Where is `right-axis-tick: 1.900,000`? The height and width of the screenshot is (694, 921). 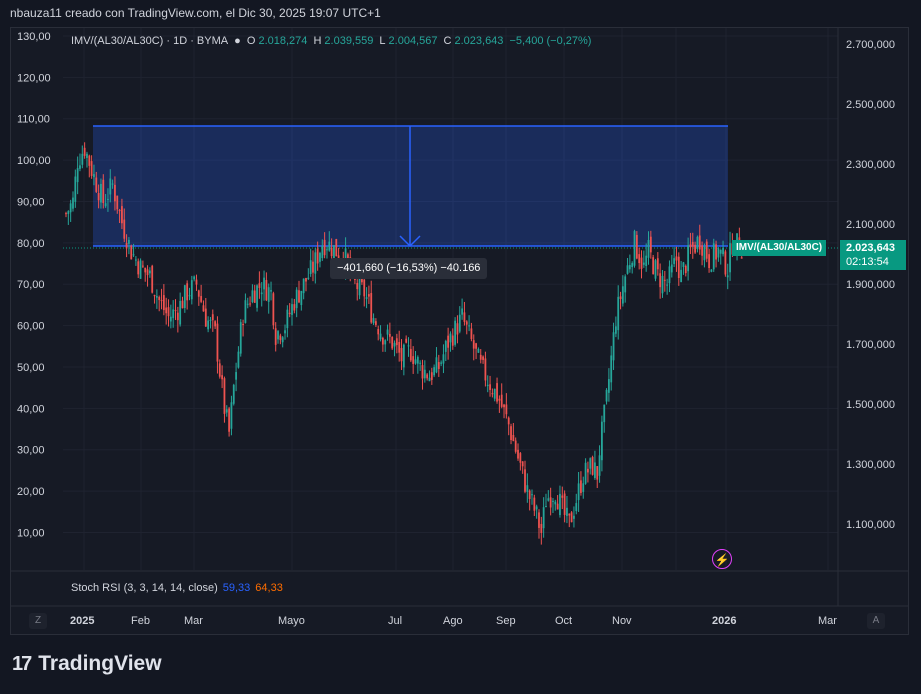
right-axis-tick: 1.900,000 is located at coordinates (870, 285).